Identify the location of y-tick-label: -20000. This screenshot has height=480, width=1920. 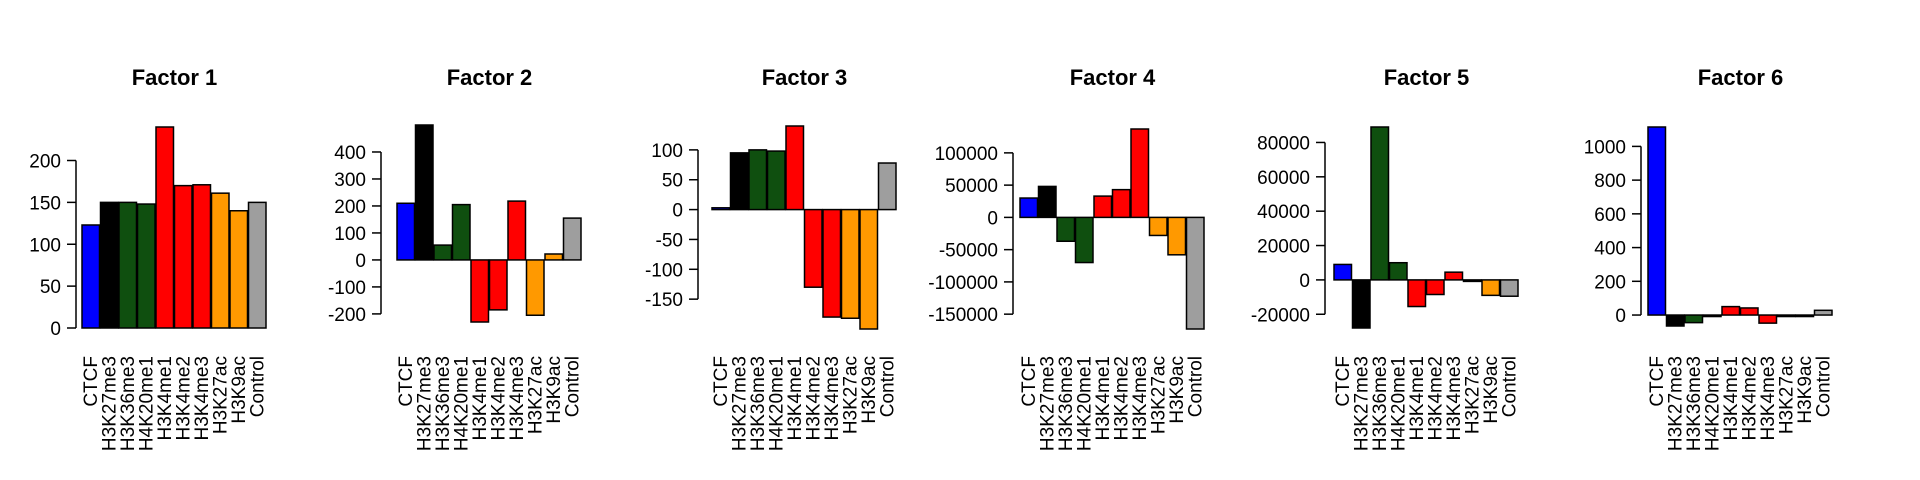
(1280, 315).